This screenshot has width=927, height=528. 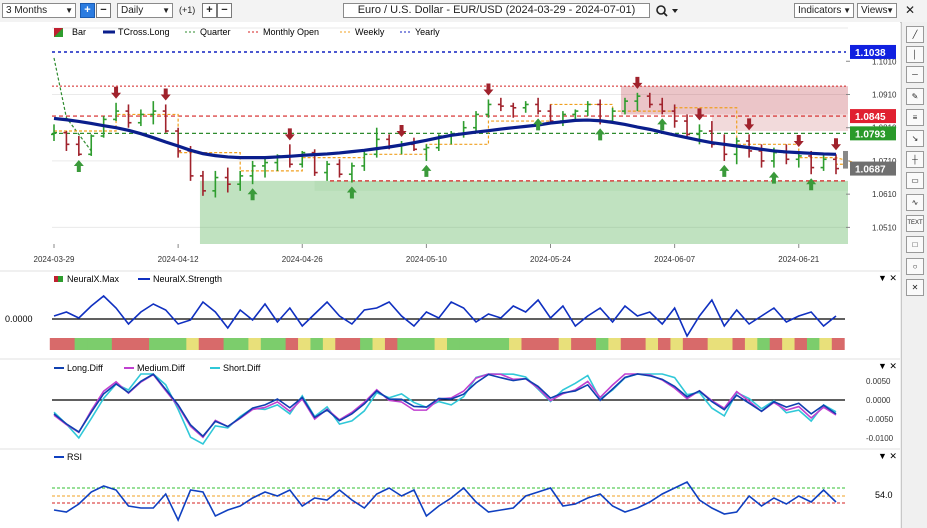 I want to click on x-tick-label: 2024-06-21, so click(x=798, y=259).